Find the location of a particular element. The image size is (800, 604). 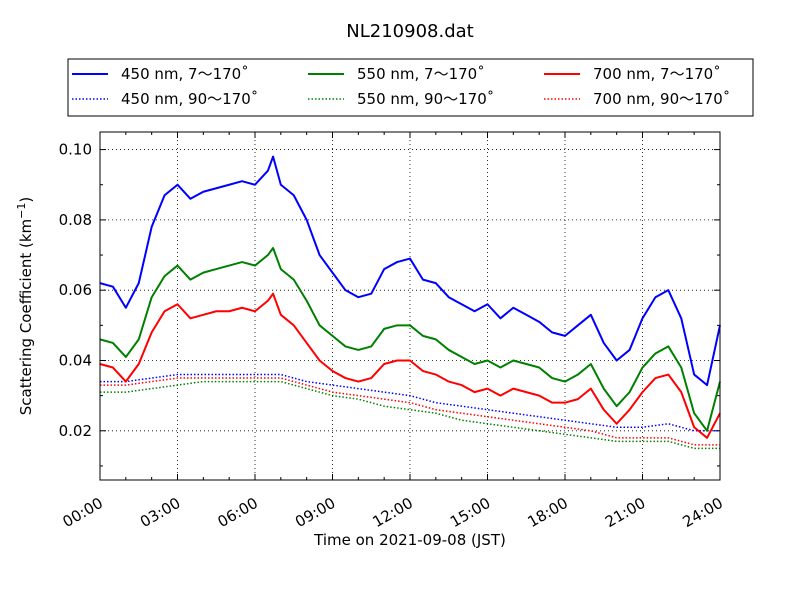

legend-frame is located at coordinates (410, 87).